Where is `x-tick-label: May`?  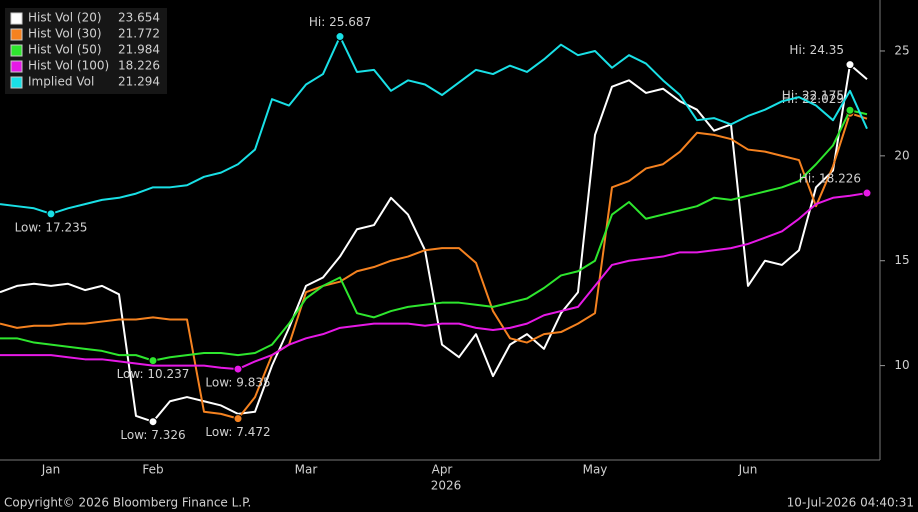
x-tick-label: May is located at coordinates (595, 470).